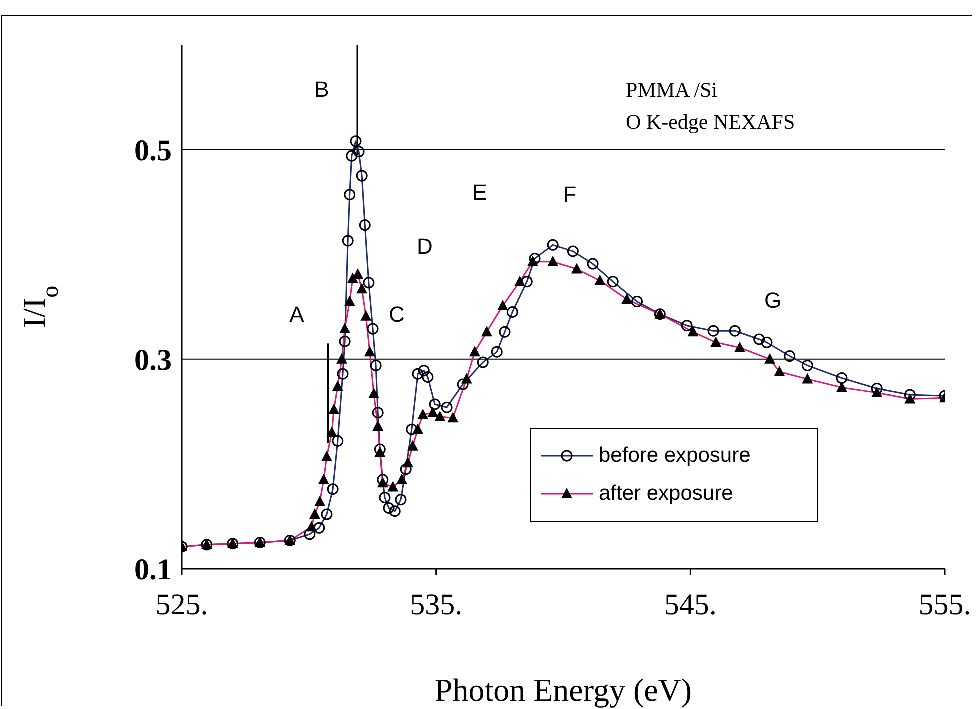  I want to click on annotation: F, so click(570, 195).